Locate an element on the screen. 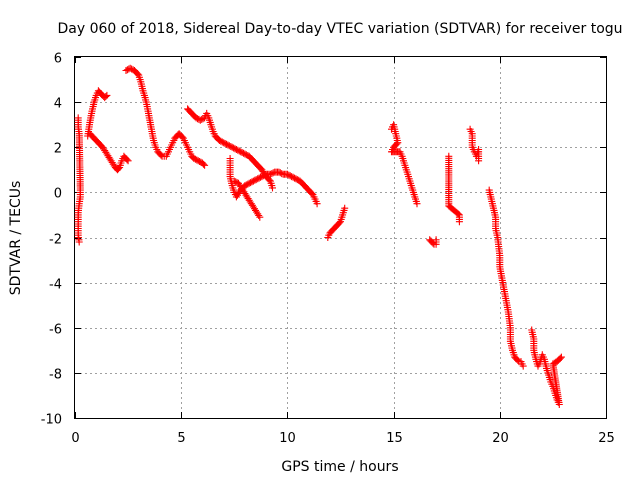 This screenshot has height=480, width=640. y-axis-label: SDTVAR / TECUs is located at coordinates (16, 238).